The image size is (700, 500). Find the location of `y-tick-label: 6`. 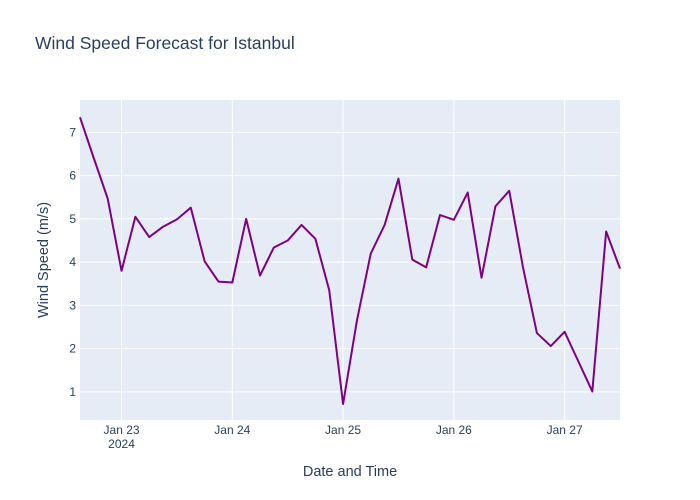

y-tick-label: 6 is located at coordinates (72, 176).